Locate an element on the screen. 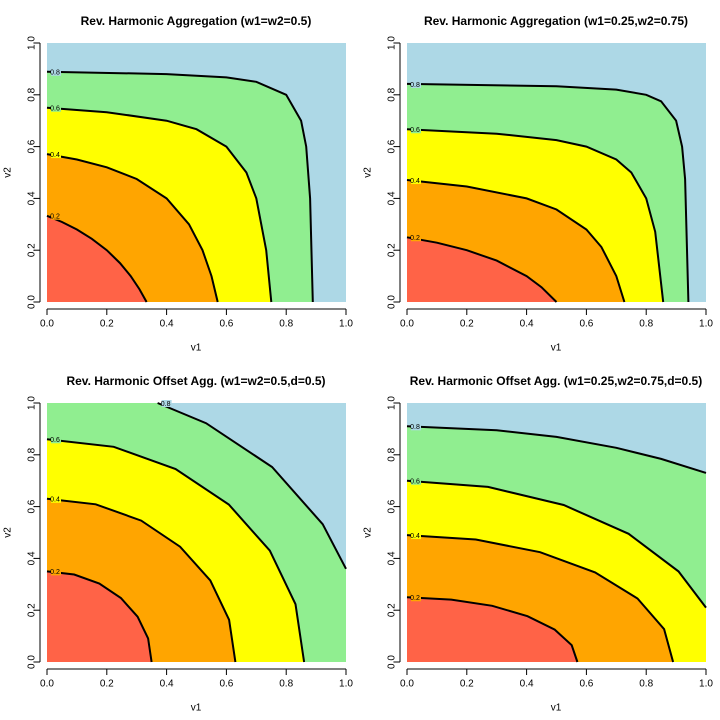  chart-title: Rev. Harmonic Aggregation (w1=w2=0.5) is located at coordinates (196, 21).